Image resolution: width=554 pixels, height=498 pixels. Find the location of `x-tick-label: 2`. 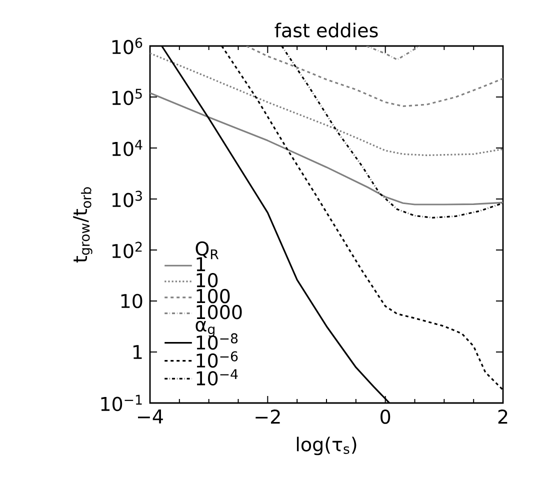

x-tick-label: 2 is located at coordinates (503, 417).